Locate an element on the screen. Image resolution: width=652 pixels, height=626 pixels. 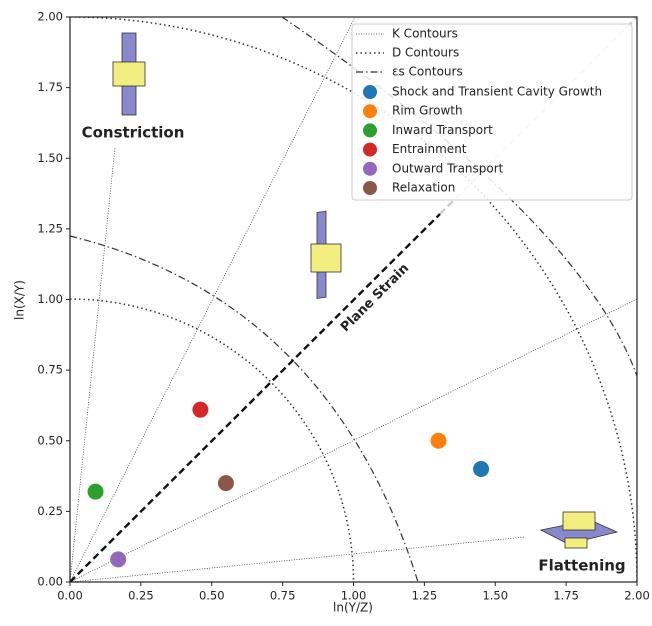
legend-label: Shock and Transient Cavity Growth is located at coordinates (497, 92).